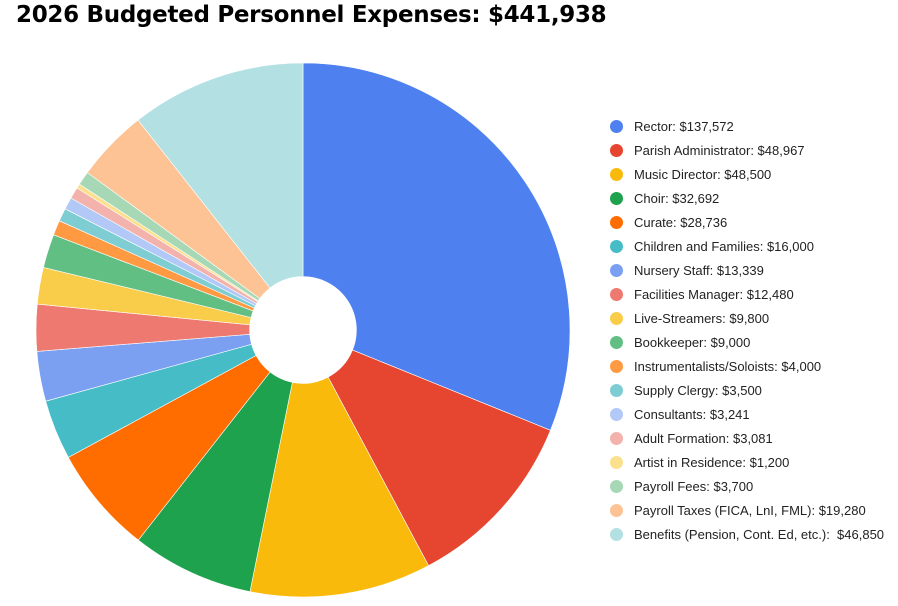  I want to click on legend-label: Artist in Residence: $1,200, so click(712, 462).